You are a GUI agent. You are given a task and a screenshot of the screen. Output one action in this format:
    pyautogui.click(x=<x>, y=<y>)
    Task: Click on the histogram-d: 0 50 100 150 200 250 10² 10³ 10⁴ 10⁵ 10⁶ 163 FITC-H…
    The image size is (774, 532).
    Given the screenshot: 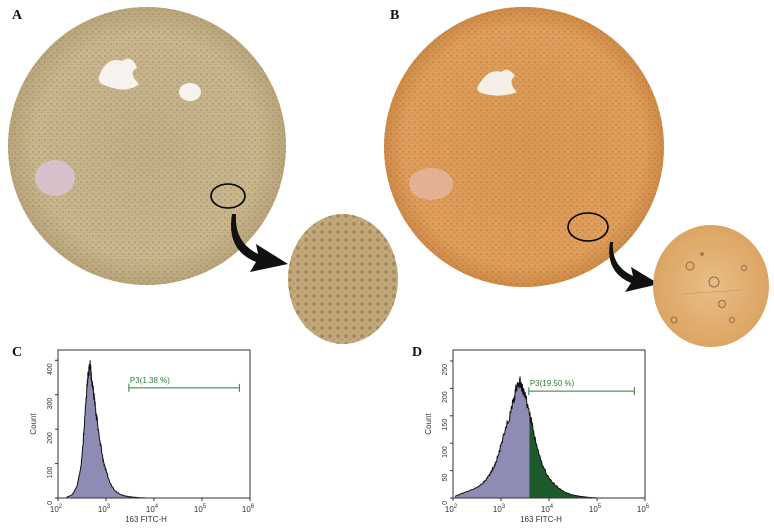 What is the action you would take?
    pyautogui.click(x=537, y=436)
    